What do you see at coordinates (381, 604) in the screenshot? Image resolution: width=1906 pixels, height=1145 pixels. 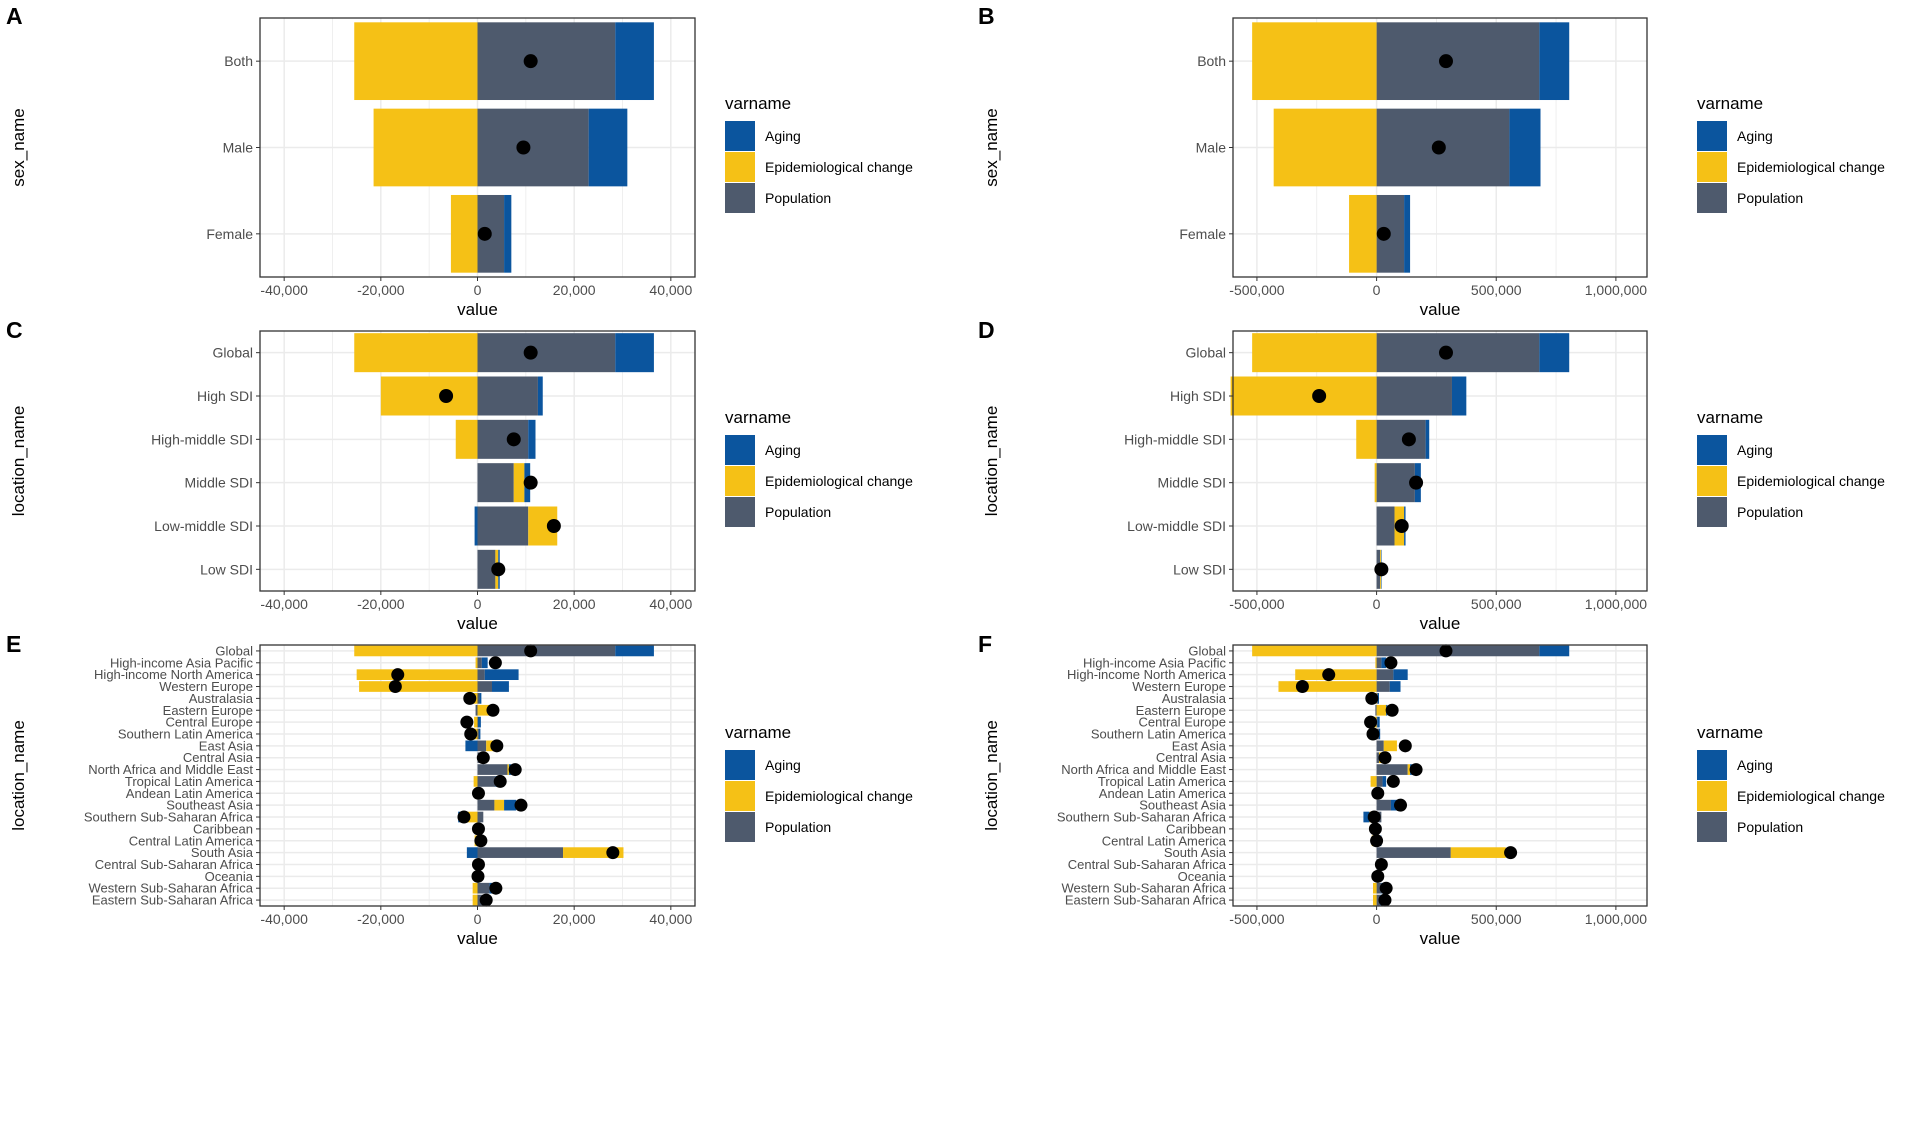 I see `x-tick-label: -20,000` at bounding box center [381, 604].